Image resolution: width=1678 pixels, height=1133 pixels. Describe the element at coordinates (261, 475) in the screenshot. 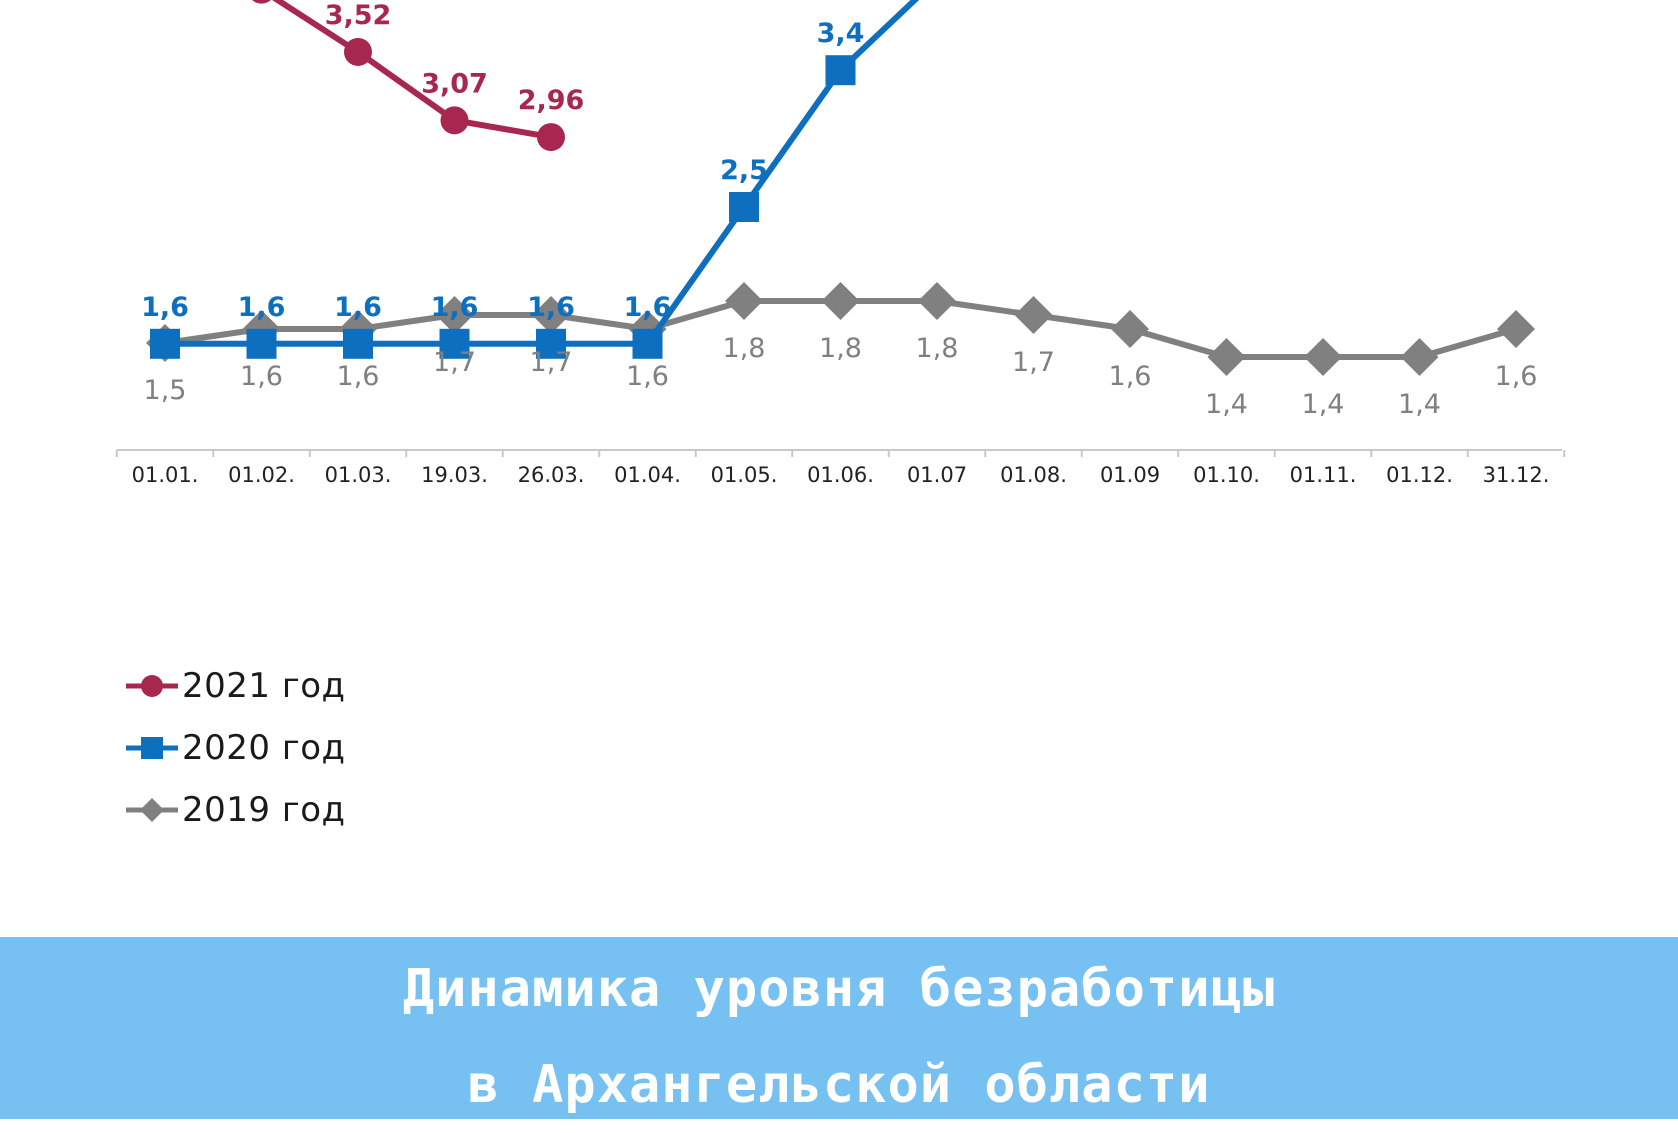

I see `x-tick-label: 01.02.` at that location.